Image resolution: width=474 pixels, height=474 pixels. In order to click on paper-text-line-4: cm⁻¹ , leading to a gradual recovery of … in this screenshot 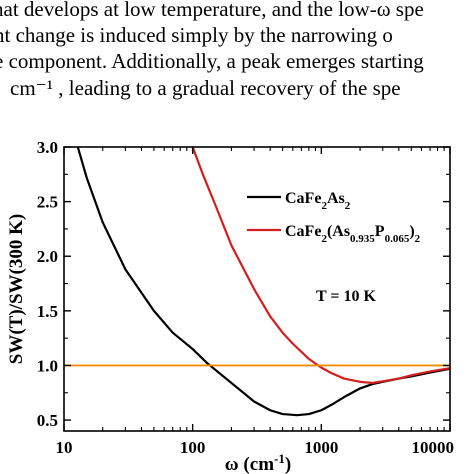, I will do `click(205, 88)`.